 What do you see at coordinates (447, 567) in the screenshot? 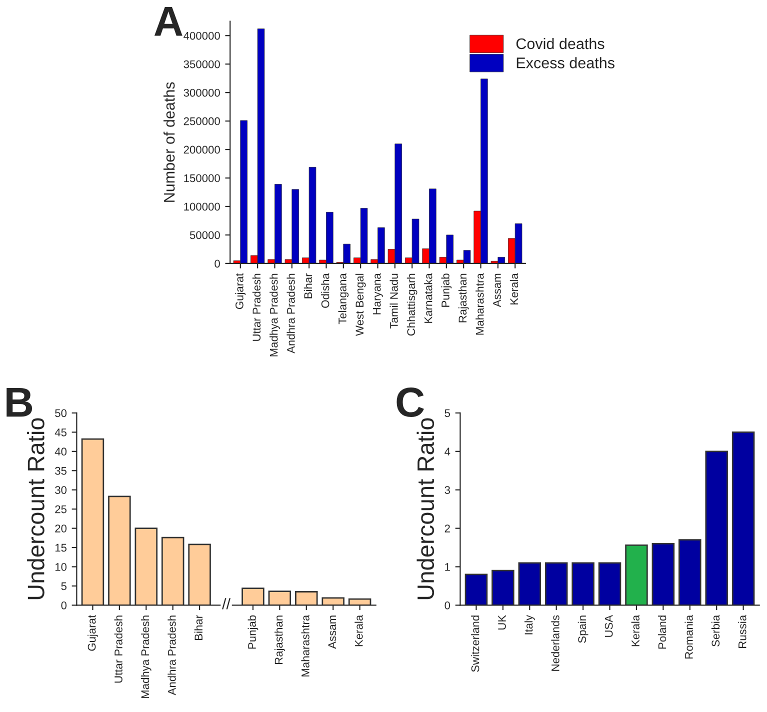
I see `y-tick-label: 1` at bounding box center [447, 567].